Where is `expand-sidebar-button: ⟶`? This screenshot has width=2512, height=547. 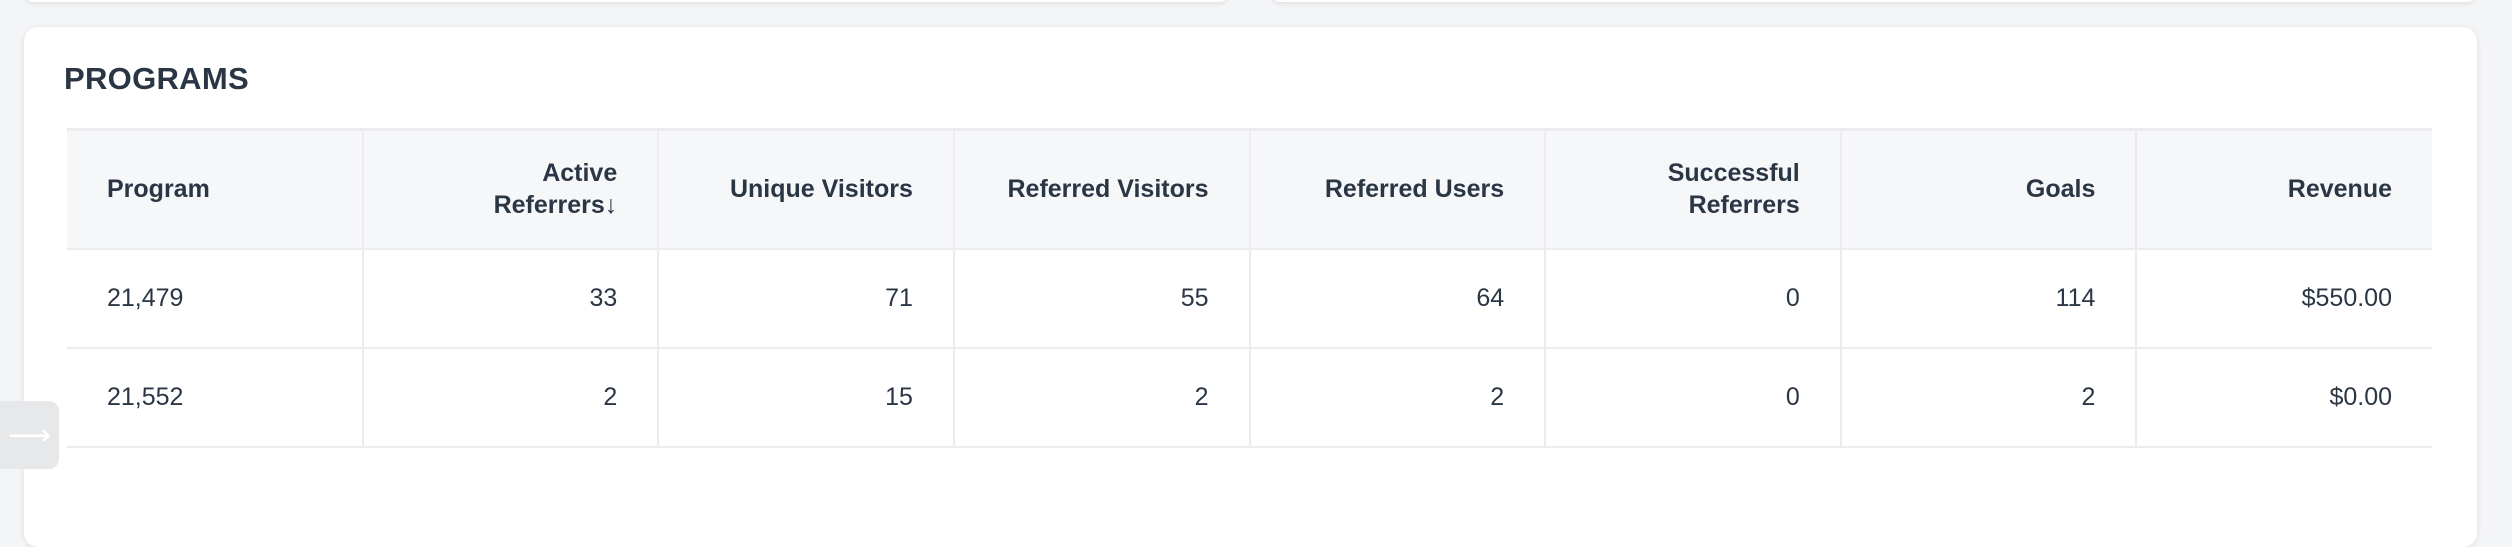 expand-sidebar-button: ⟶ is located at coordinates (29, 435).